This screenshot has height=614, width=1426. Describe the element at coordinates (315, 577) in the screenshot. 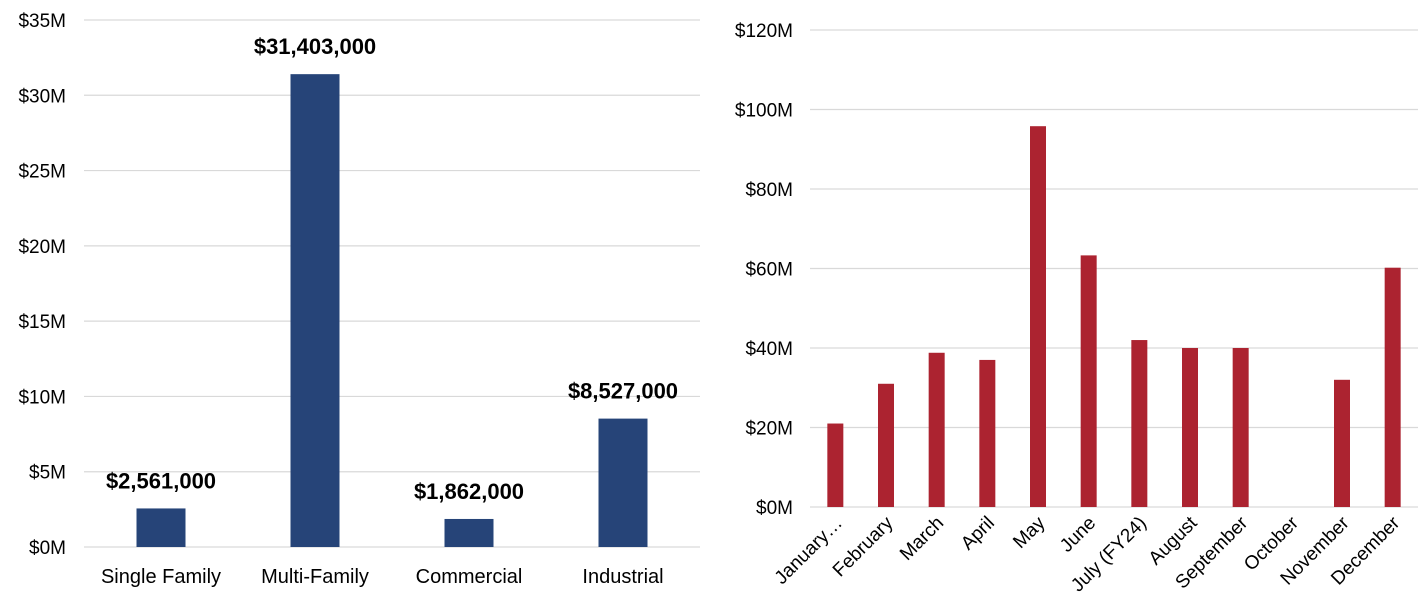

I see `x-tick-label: Multi-Family` at that location.